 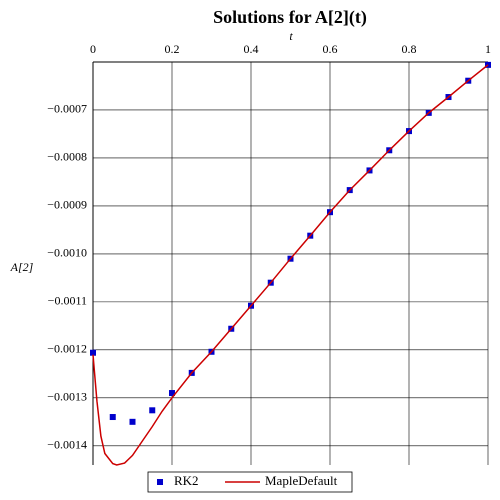 I want to click on y-tick-label: −0.0012, so click(x=67, y=349).